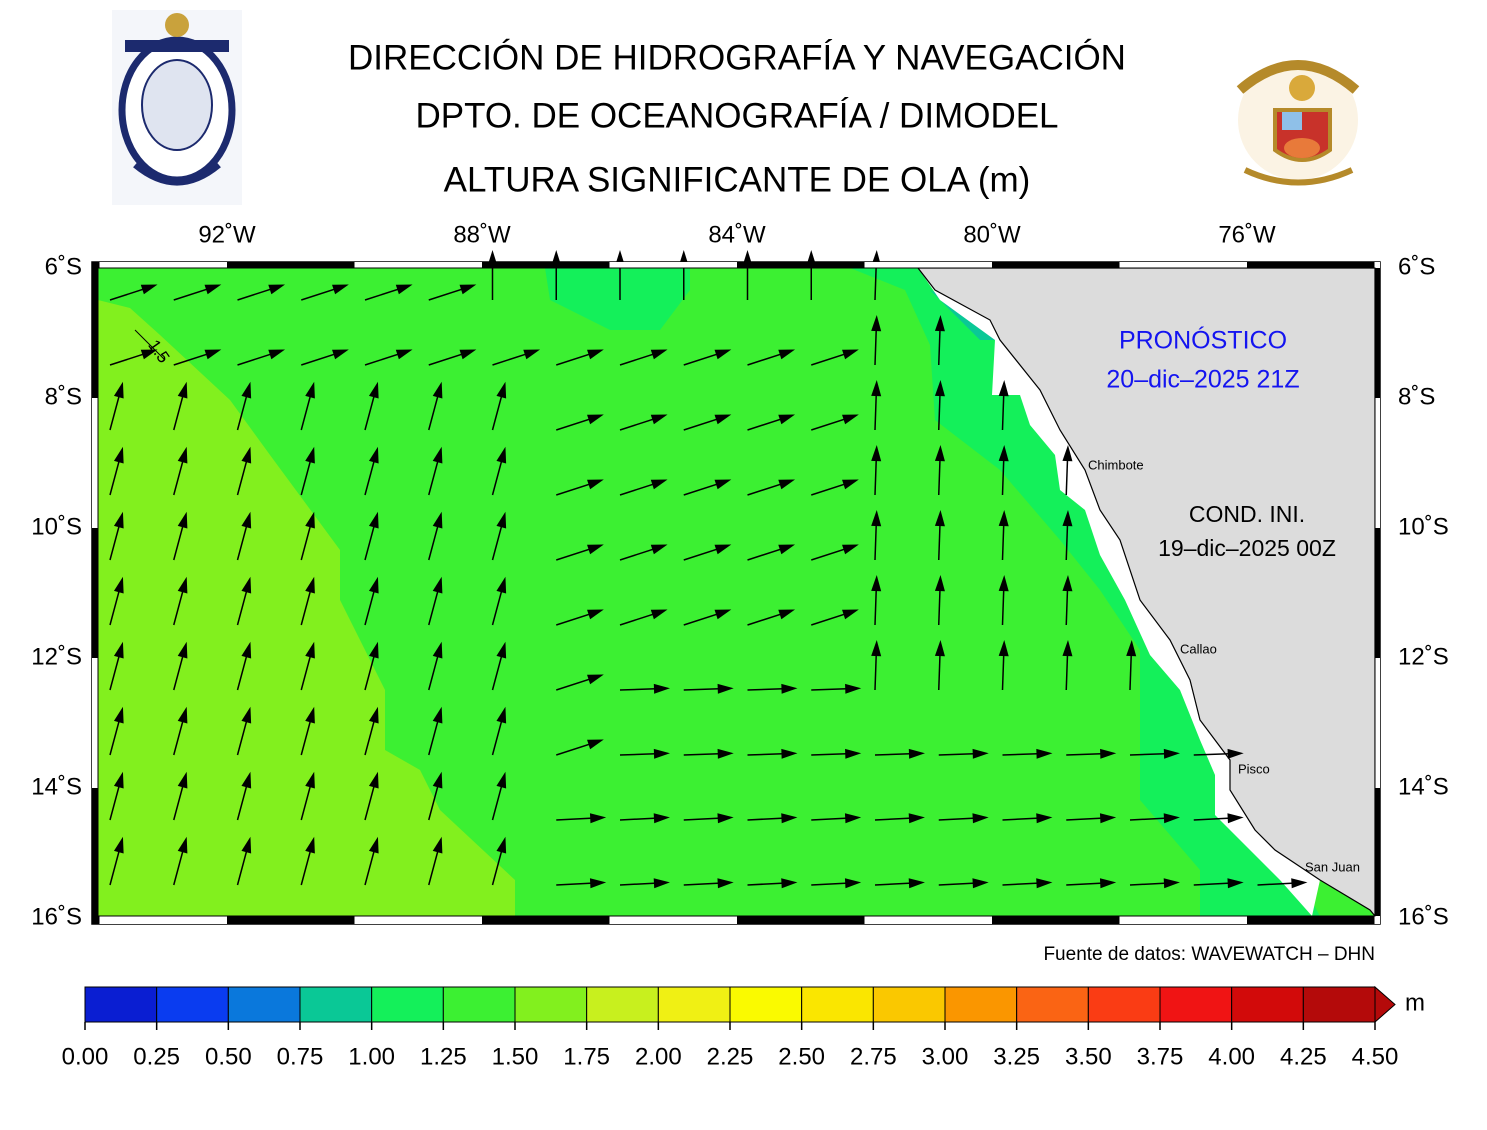  What do you see at coordinates (1416, 266) in the screenshot?
I see `lat-label: 6˚S` at bounding box center [1416, 266].